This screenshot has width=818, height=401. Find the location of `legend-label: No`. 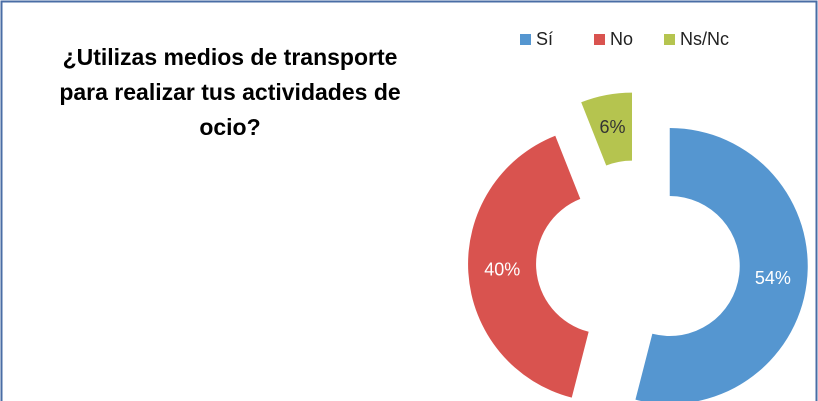

legend-label: No is located at coordinates (621, 39).